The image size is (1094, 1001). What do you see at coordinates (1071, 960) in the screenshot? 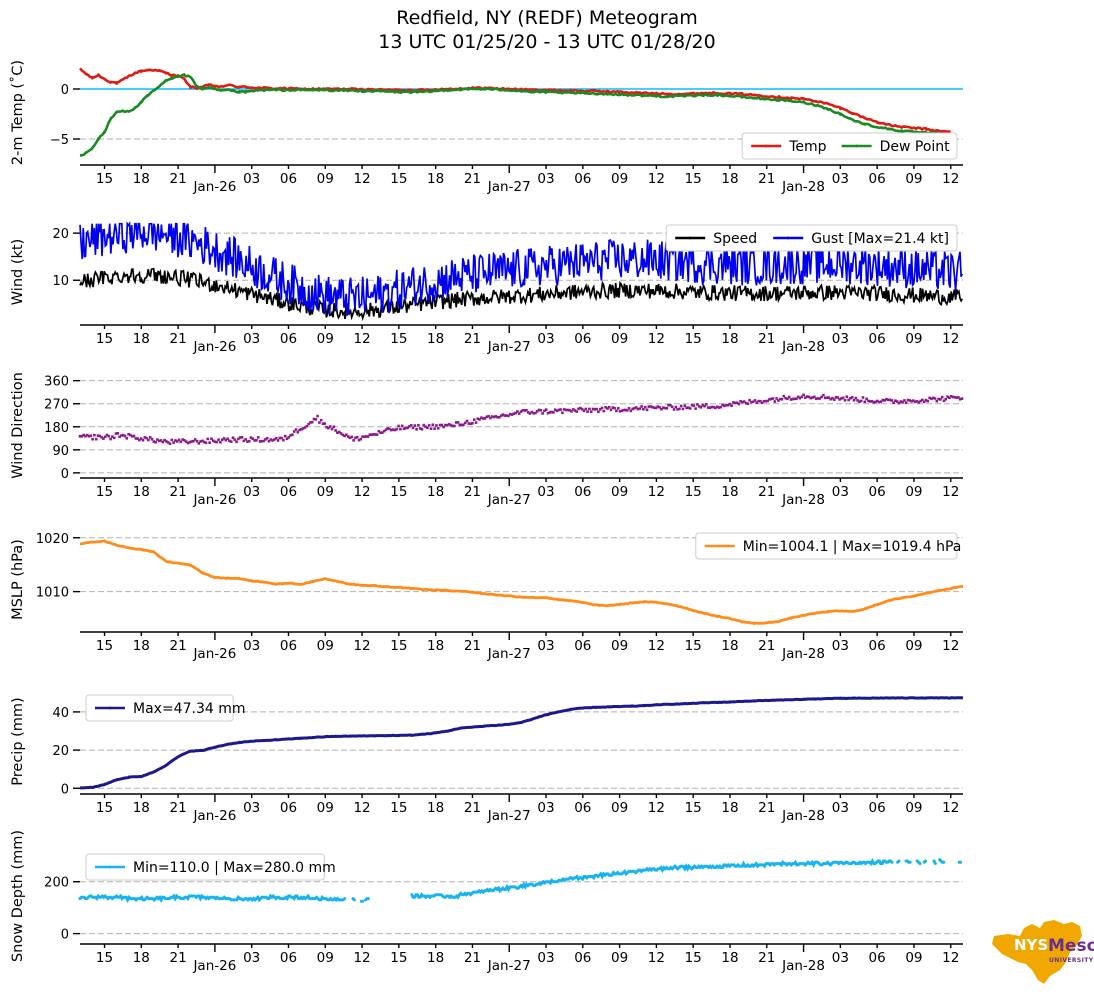
I see `logo-university-text: UNIVERSITY AT ALBANY` at bounding box center [1071, 960].